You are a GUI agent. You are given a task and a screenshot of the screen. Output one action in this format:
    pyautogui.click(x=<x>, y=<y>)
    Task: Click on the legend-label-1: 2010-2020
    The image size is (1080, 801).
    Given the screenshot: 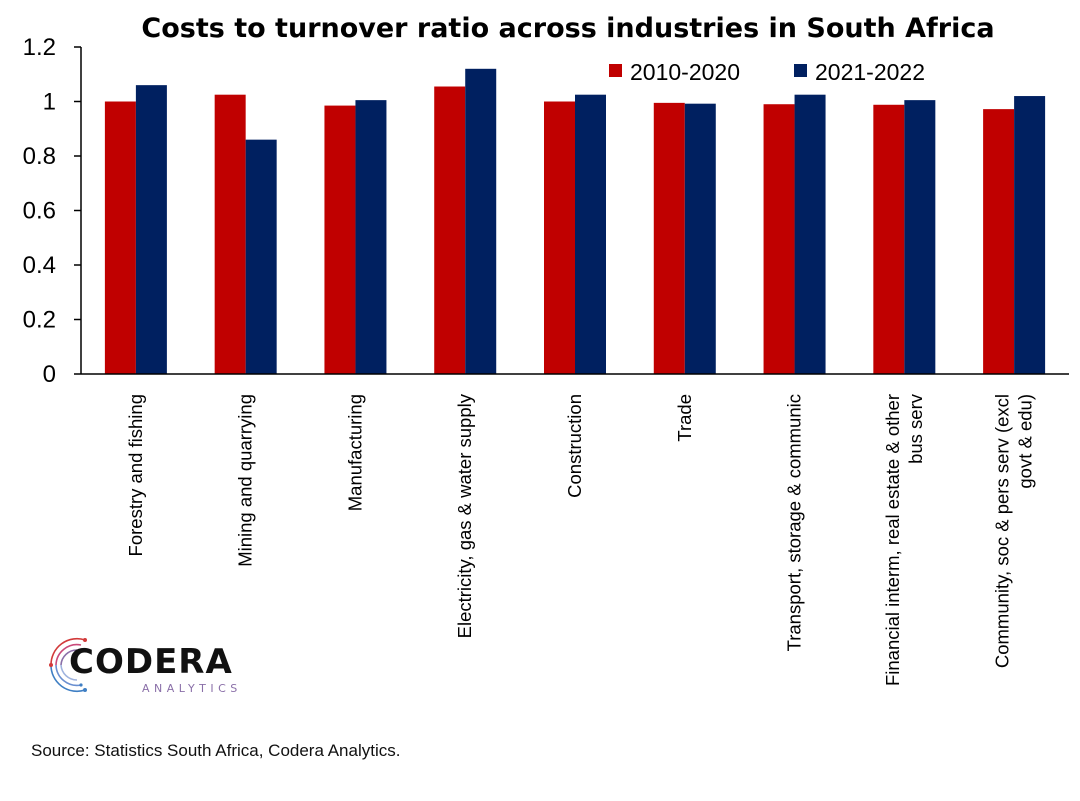 What is the action you would take?
    pyautogui.click(x=685, y=72)
    